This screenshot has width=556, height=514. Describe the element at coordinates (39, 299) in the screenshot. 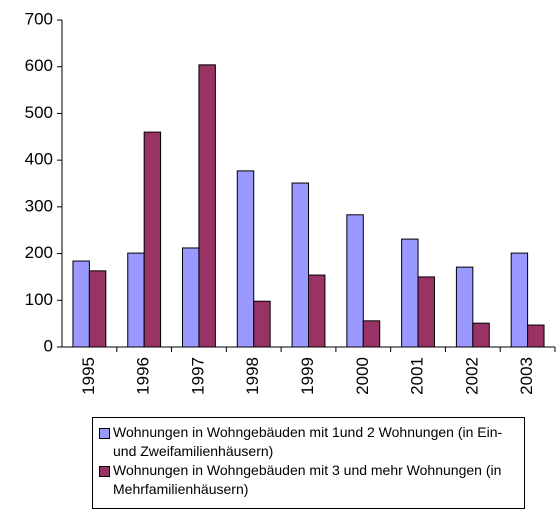

I see `y-tick-label: 100` at that location.